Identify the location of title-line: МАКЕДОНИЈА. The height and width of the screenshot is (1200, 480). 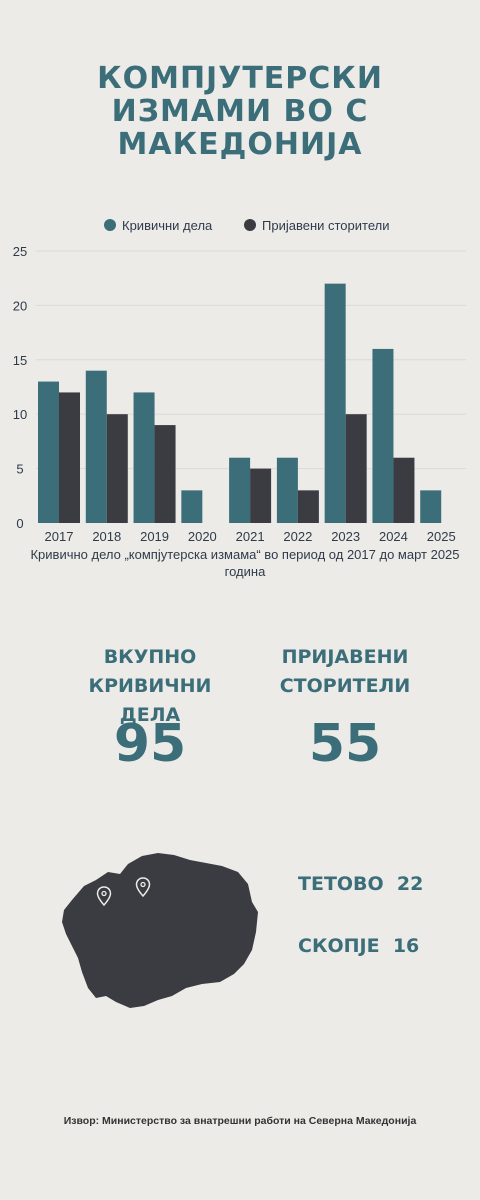
(240, 144).